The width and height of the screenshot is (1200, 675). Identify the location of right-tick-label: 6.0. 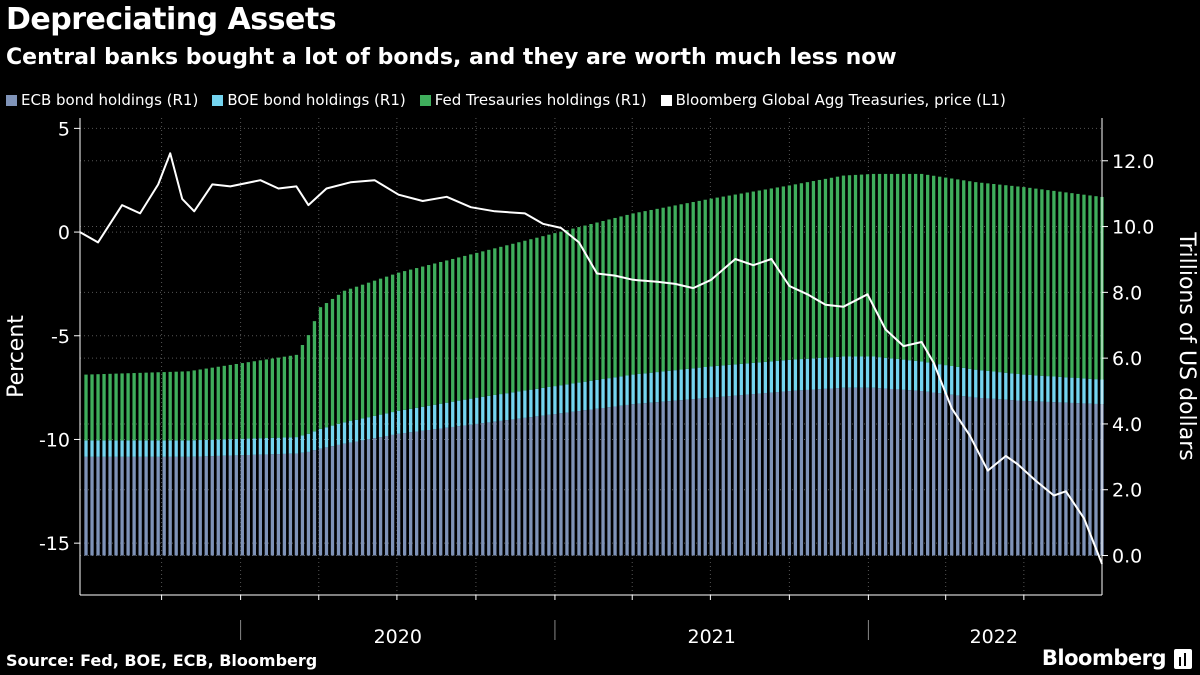
(1127, 359).